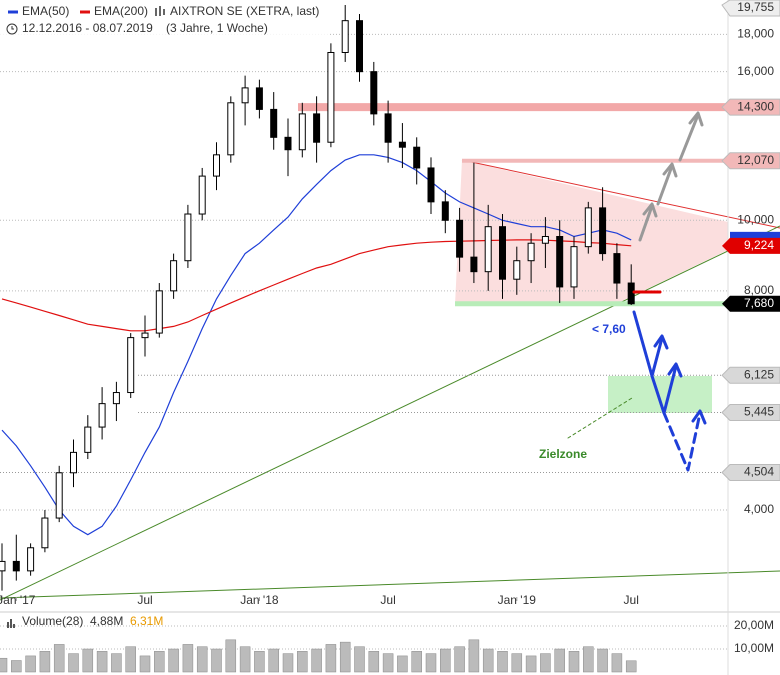 The width and height of the screenshot is (780, 675). Describe the element at coordinates (87, 28) in the screenshot. I see `date-range: 12.12.2016 - 08.07.2019` at that location.